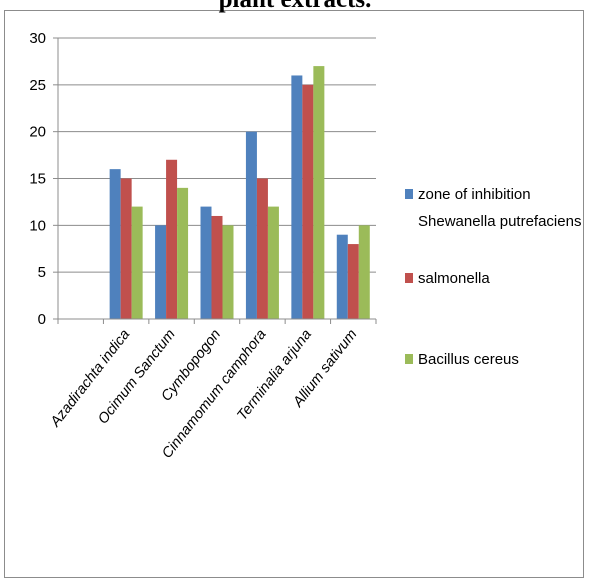 The image size is (590, 582). Describe the element at coordinates (37, 85) in the screenshot. I see `y-tick-label: 25` at that location.